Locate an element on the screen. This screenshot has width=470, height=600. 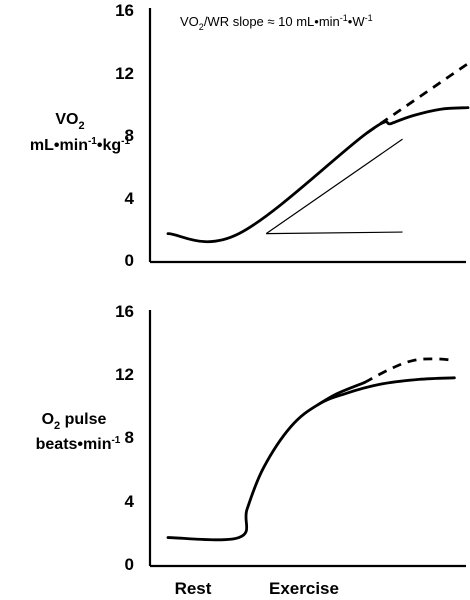
x-category-exercise: Exercise is located at coordinates (304, 588).